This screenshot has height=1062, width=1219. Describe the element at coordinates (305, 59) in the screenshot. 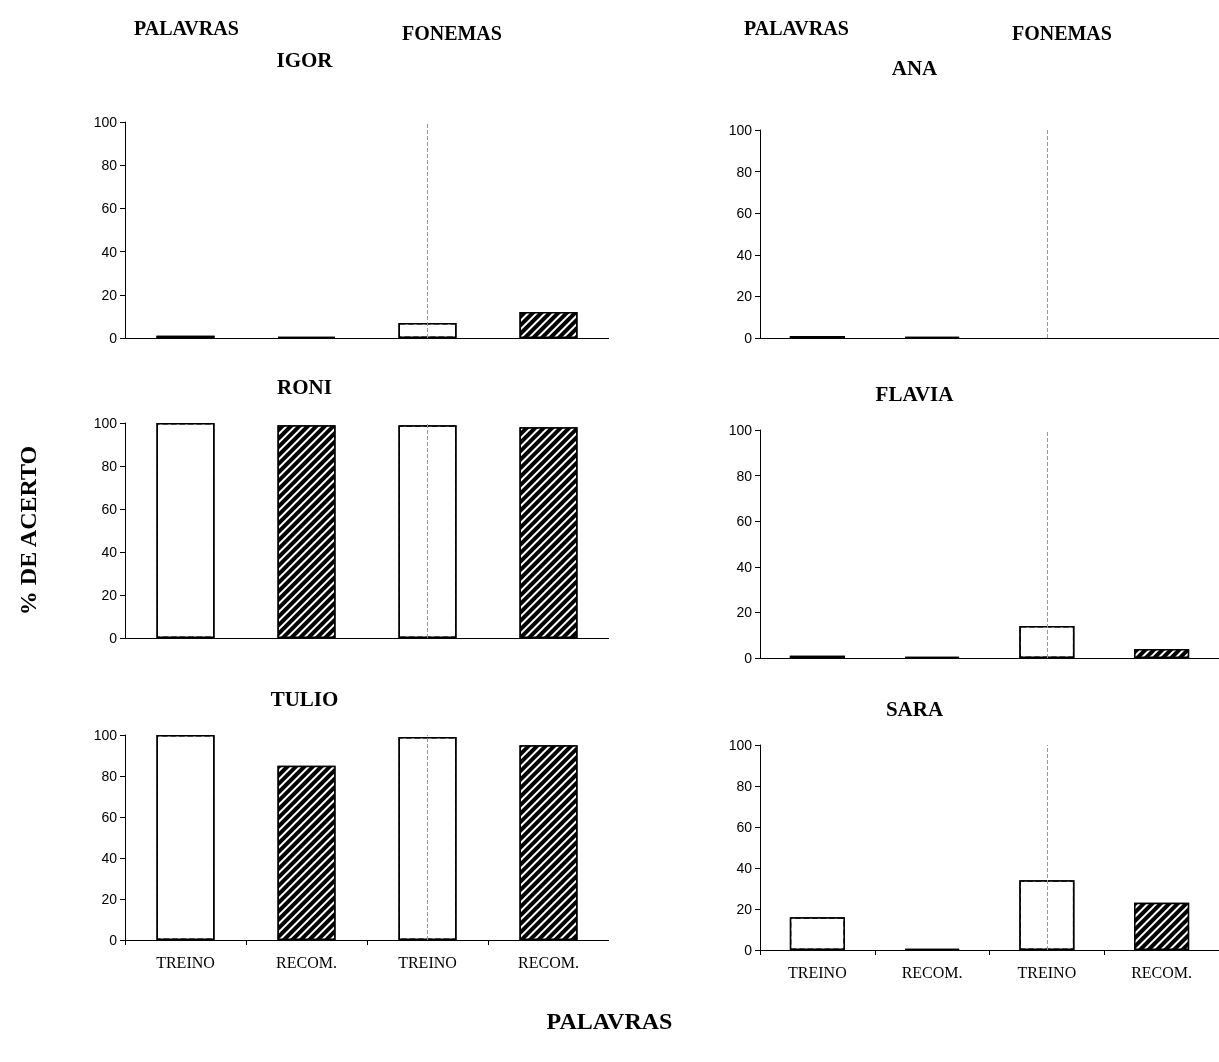

I see `chart-title: IGOR` at that location.